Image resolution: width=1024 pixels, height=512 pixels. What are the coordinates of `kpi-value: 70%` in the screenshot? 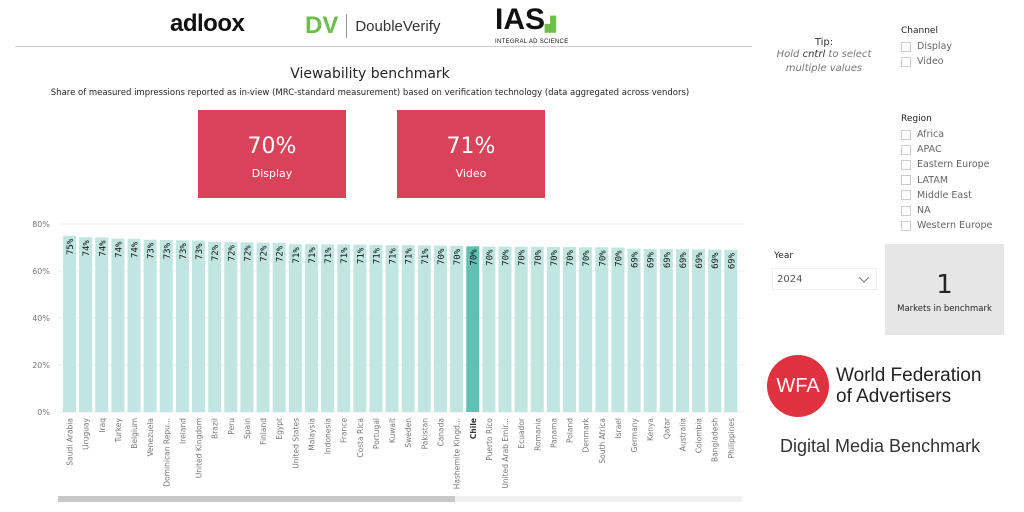 It's located at (272, 146).